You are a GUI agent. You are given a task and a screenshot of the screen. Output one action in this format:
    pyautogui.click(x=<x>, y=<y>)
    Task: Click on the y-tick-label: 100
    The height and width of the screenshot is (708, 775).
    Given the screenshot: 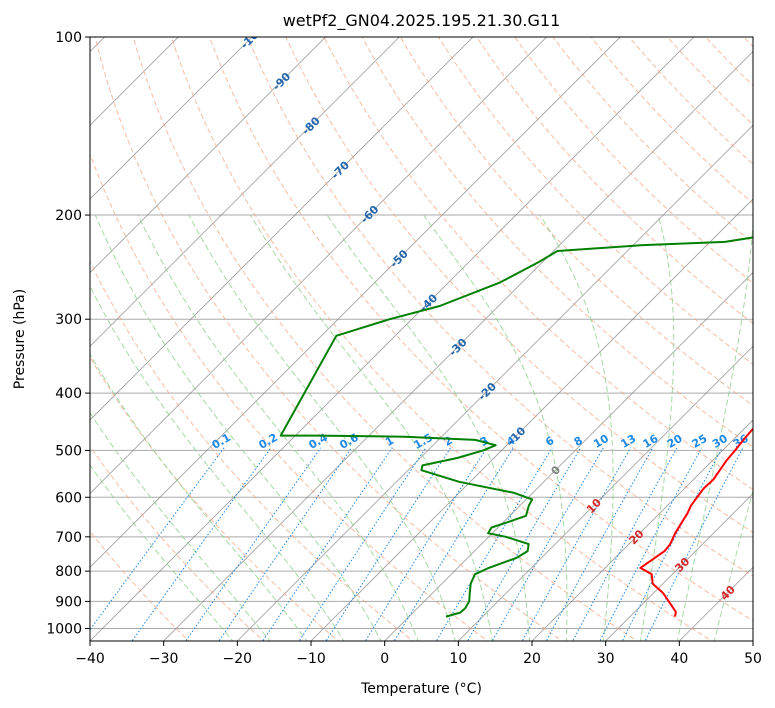 What is the action you would take?
    pyautogui.click(x=68, y=38)
    